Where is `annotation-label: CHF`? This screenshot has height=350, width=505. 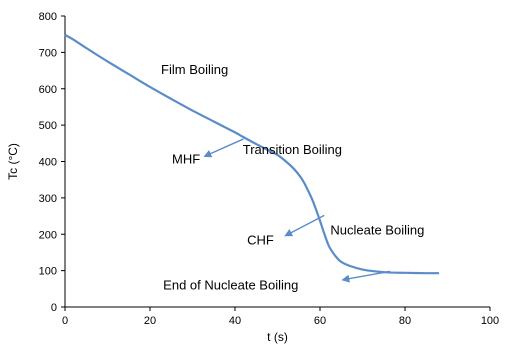 annotation-label: CHF is located at coordinates (260, 239).